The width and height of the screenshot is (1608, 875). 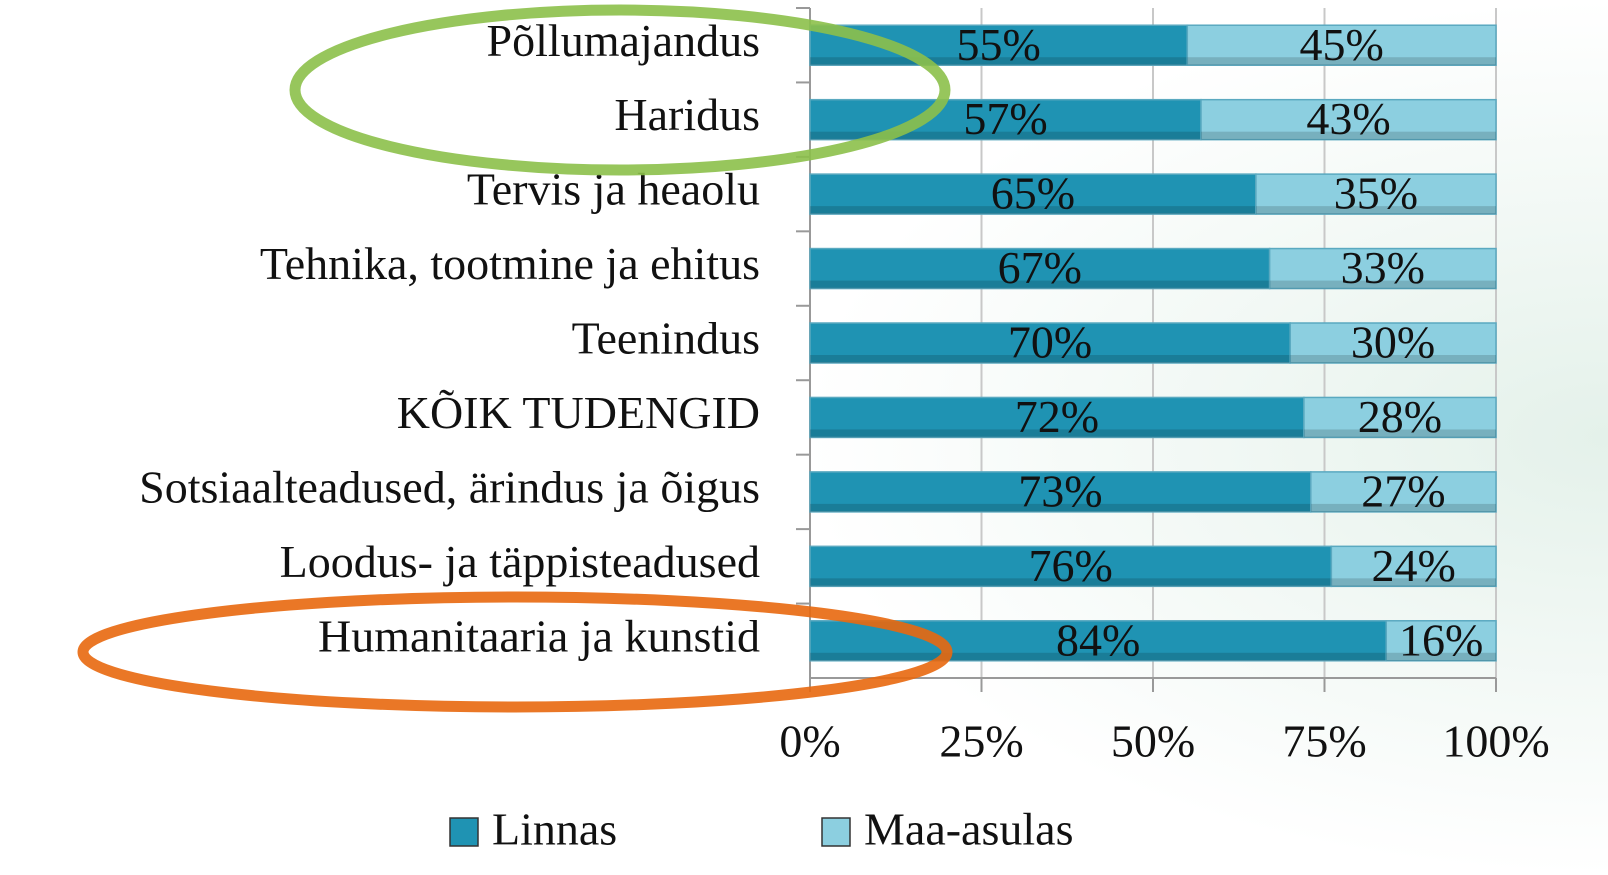 What do you see at coordinates (1098, 639) in the screenshot?
I see `value-label: 84%` at bounding box center [1098, 639].